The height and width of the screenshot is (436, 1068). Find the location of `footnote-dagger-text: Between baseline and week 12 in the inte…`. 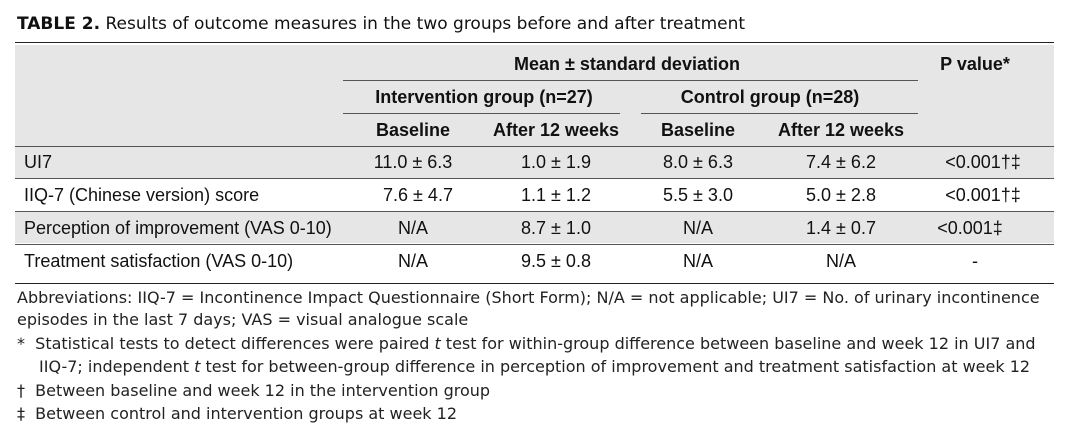

footnote-dagger-text: Between baseline and week 12 in the inte… is located at coordinates (263, 390).